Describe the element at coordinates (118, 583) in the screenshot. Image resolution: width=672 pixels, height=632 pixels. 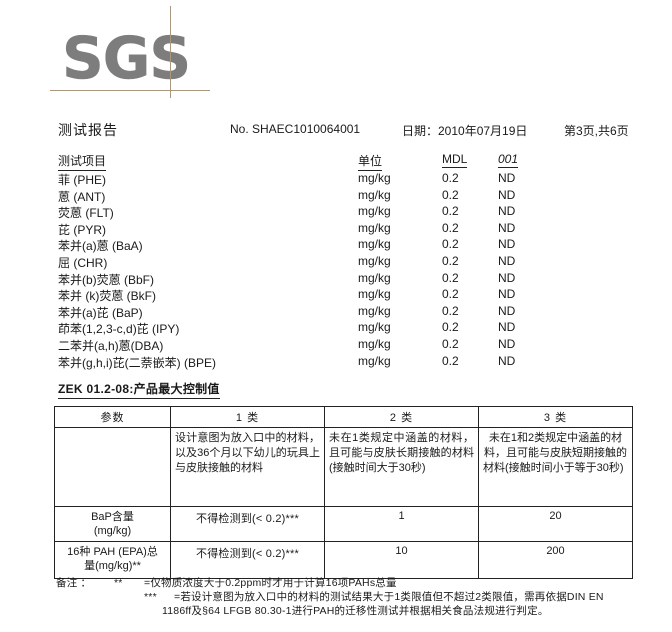
I see `footnote-marker-2: **` at that location.